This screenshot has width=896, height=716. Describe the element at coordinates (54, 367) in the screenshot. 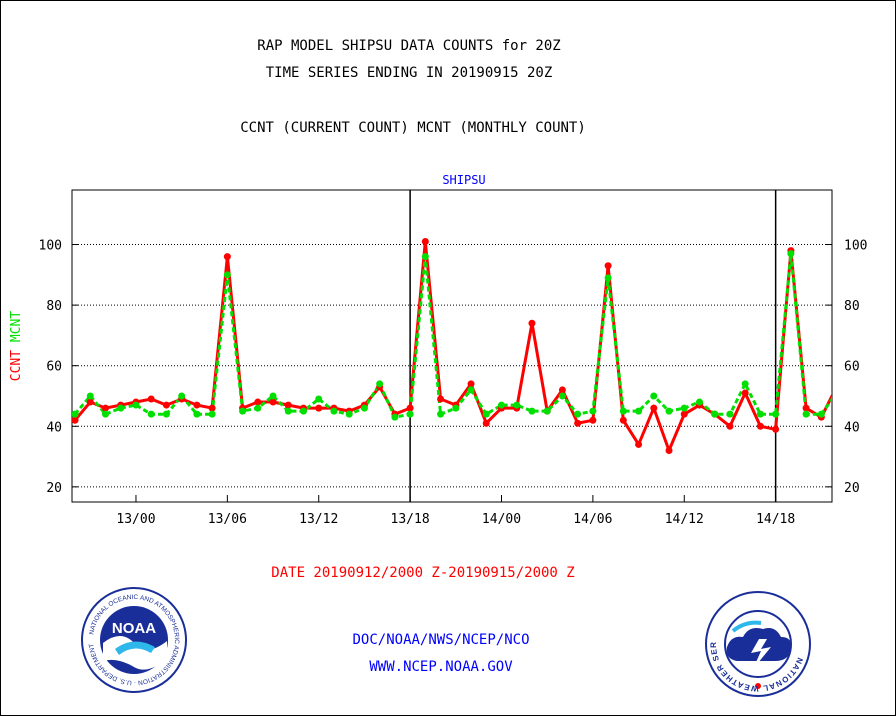

I see `y-tick-label-left: 60` at that location.